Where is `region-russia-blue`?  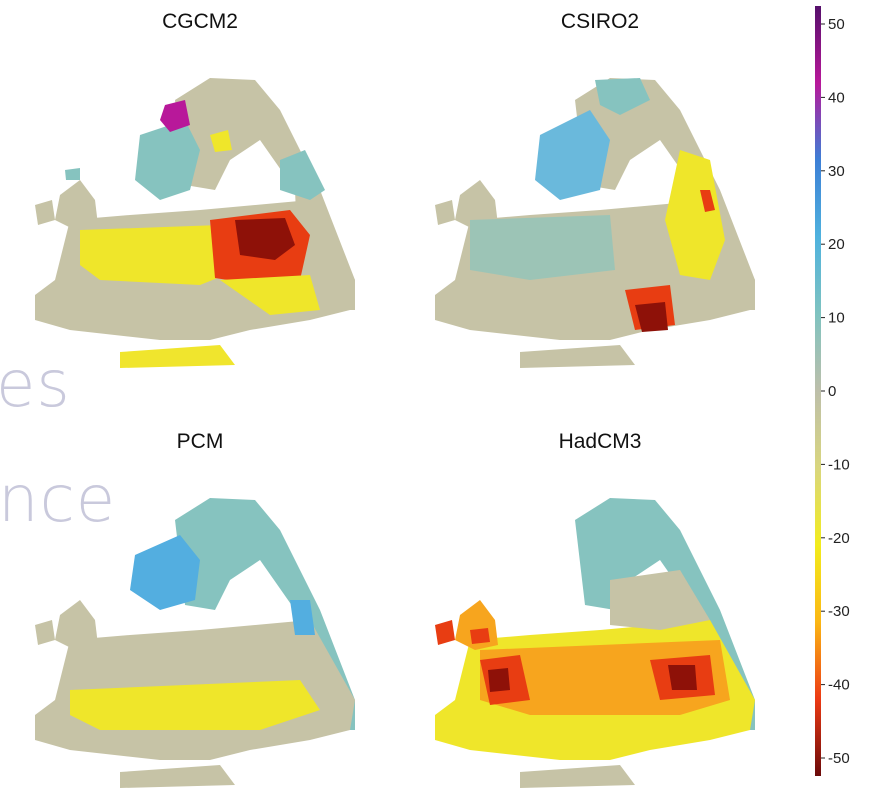
region-russia-blue is located at coordinates (302, 617).